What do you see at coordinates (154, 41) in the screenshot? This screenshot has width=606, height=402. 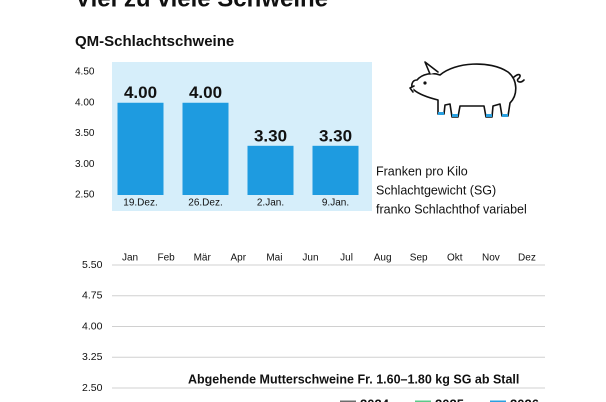 I see `chart-title: QM-Schlachtschweine` at bounding box center [154, 41].